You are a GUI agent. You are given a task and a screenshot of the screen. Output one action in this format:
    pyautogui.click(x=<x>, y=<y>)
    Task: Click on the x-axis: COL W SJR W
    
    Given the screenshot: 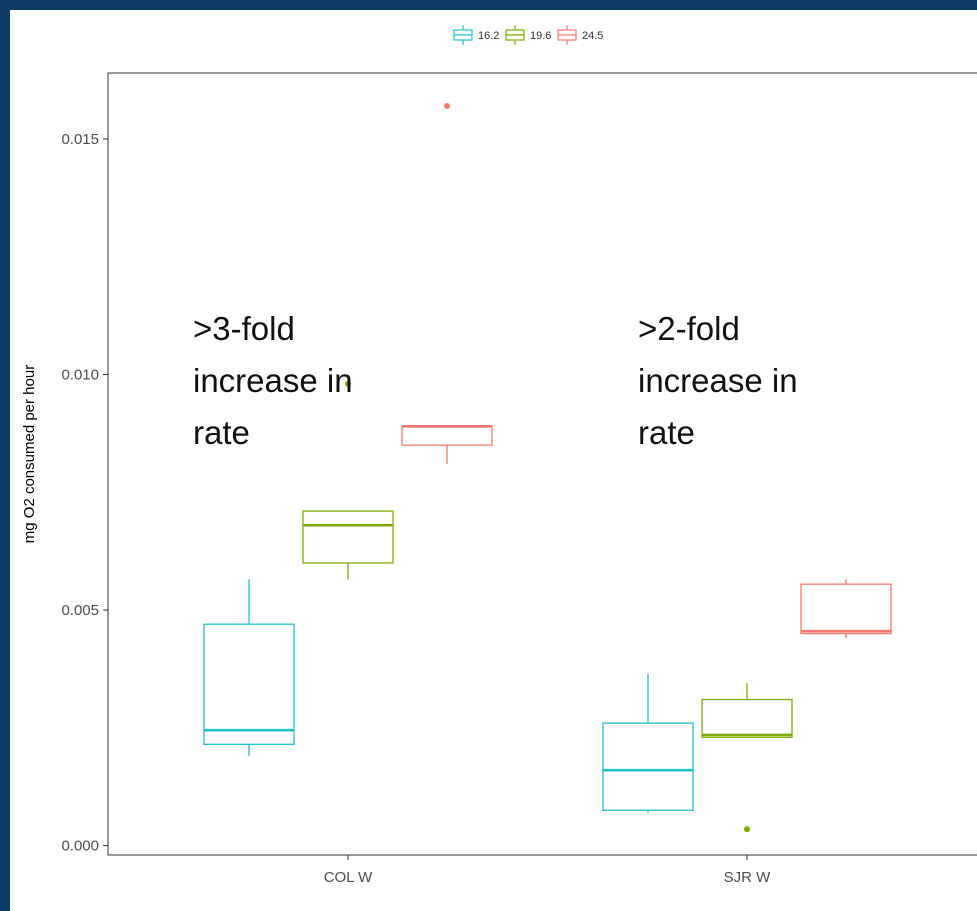 What is the action you would take?
    pyautogui.click(x=547, y=870)
    